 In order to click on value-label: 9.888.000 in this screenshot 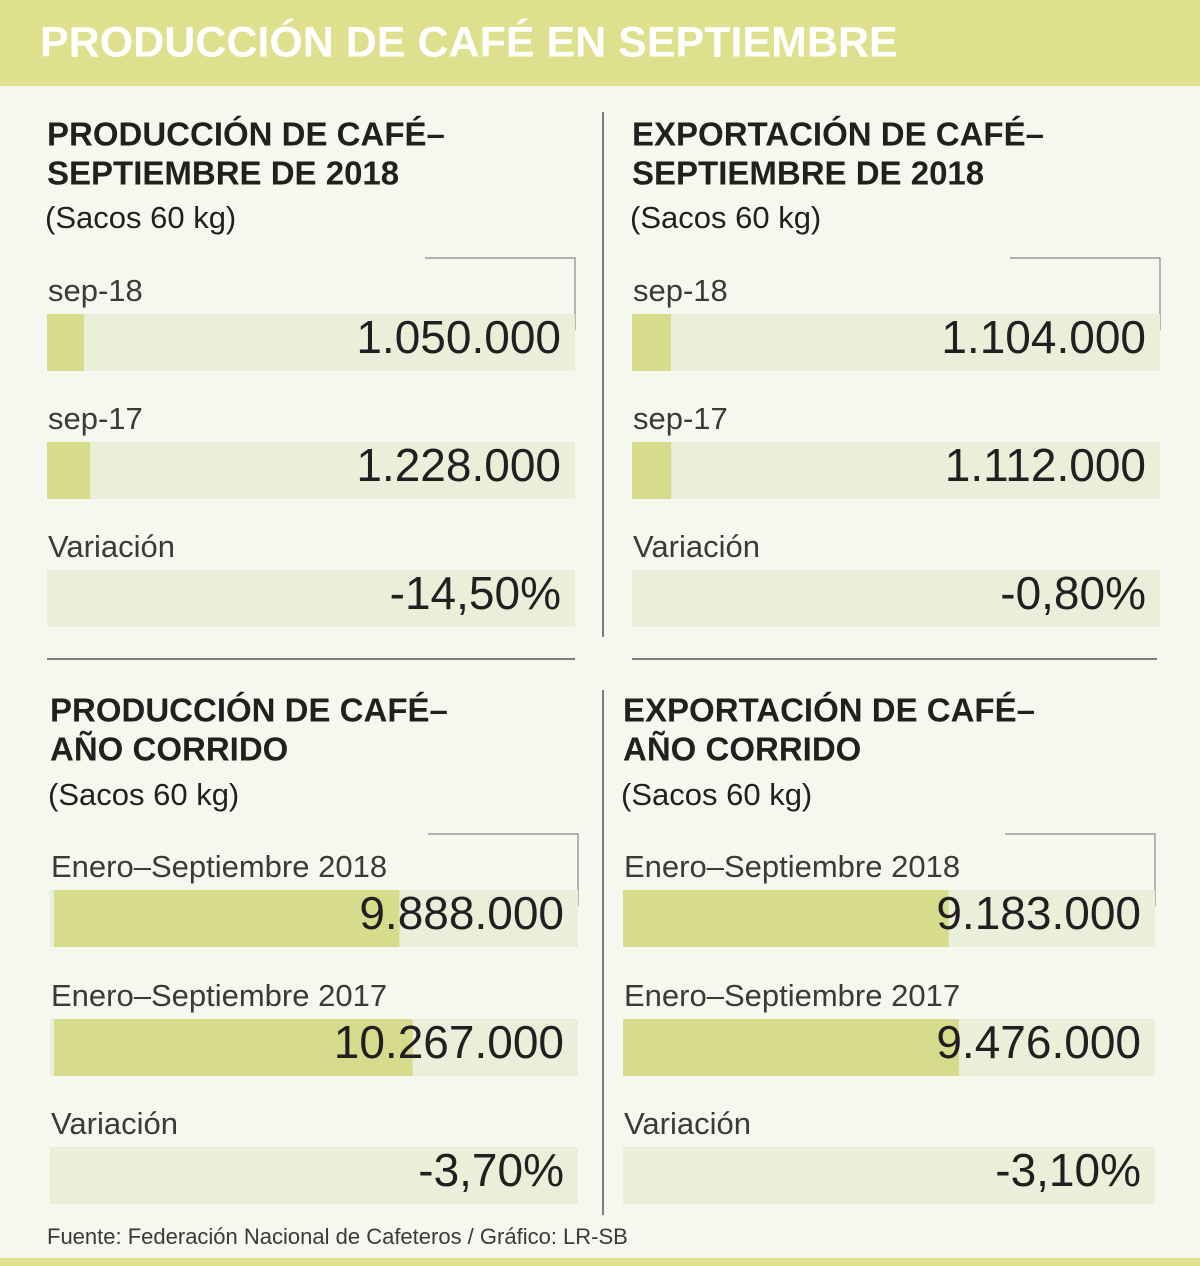, I will do `click(461, 913)`.